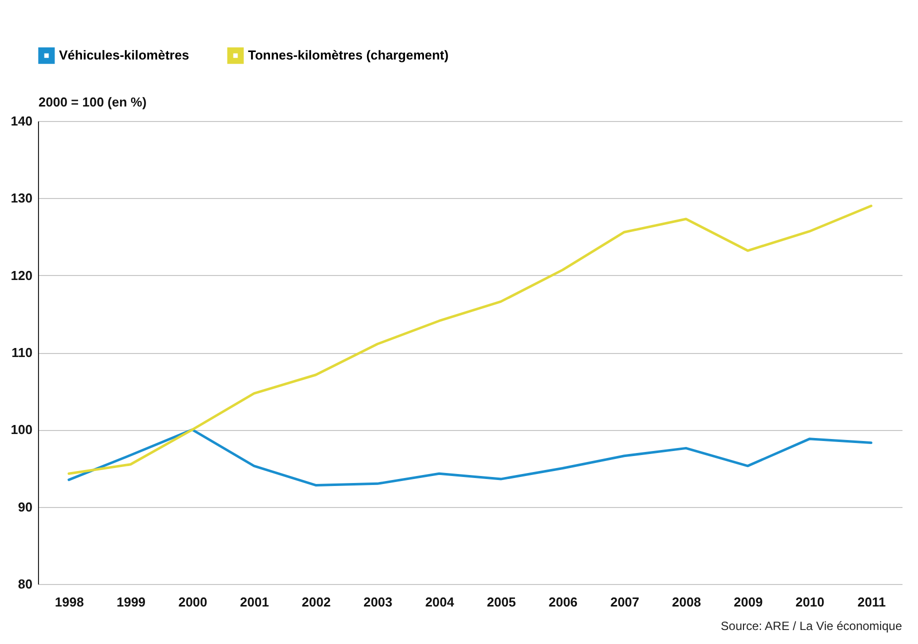 The image size is (918, 644). What do you see at coordinates (348, 55) in the screenshot?
I see `legend-label: Tonnes-kilomètres (chargement)` at bounding box center [348, 55].